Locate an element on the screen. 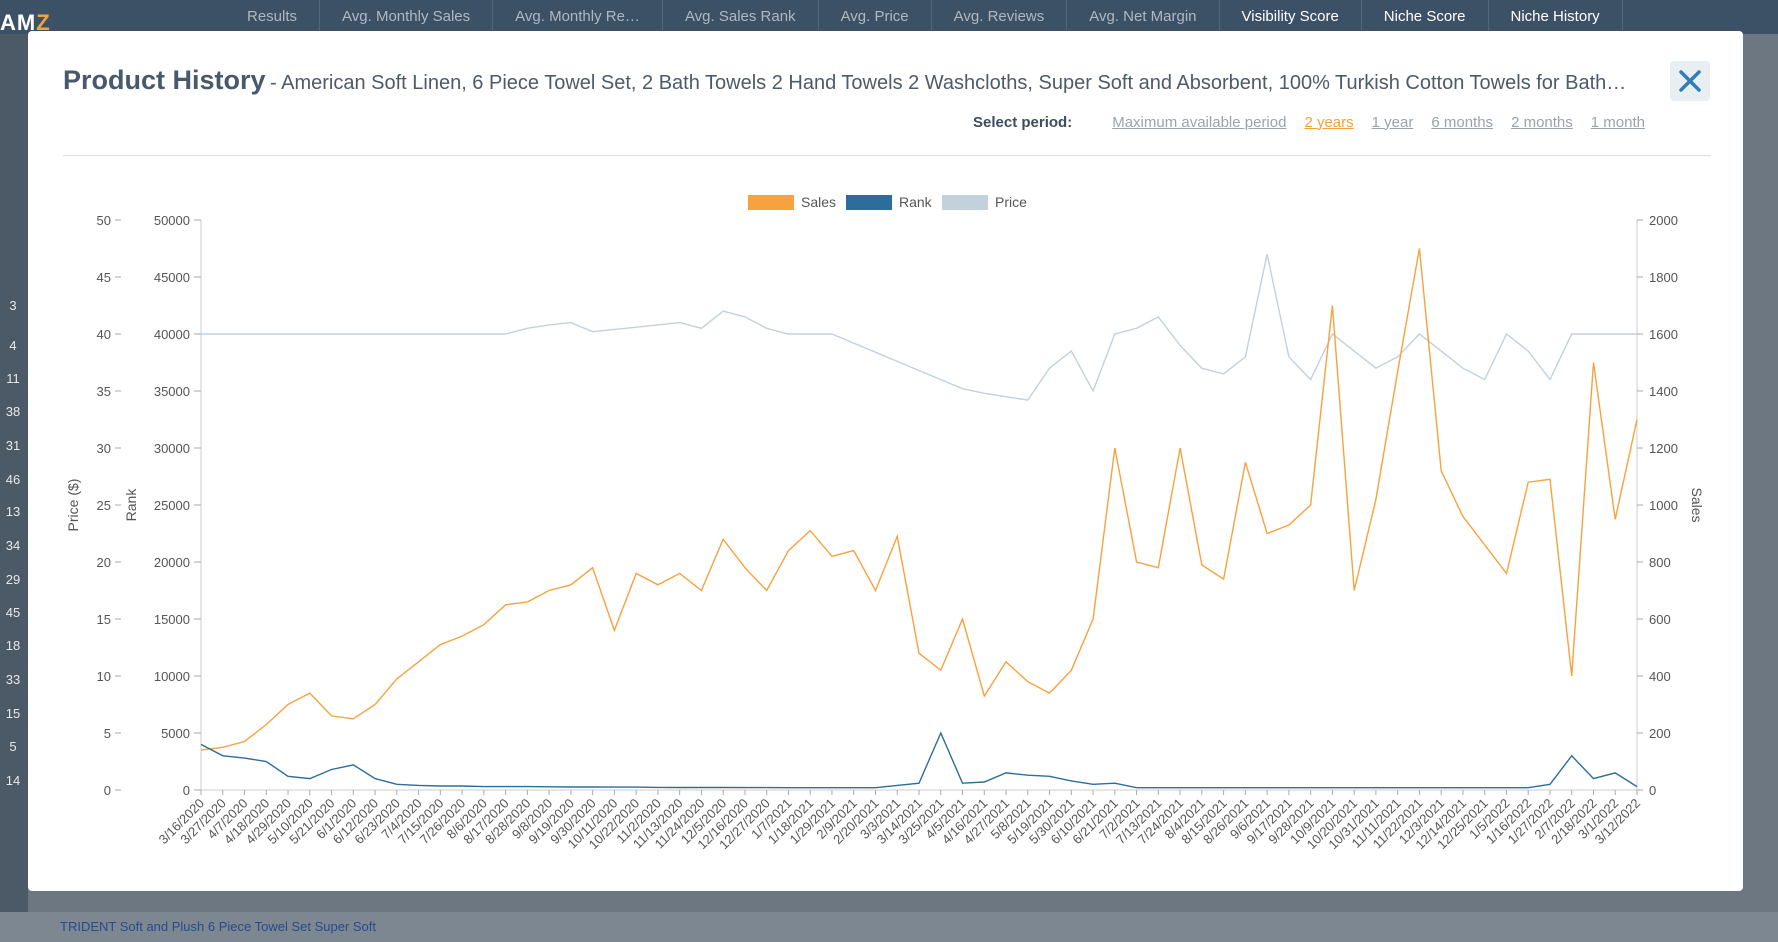  period-label: Select period: is located at coordinates (1023, 122).